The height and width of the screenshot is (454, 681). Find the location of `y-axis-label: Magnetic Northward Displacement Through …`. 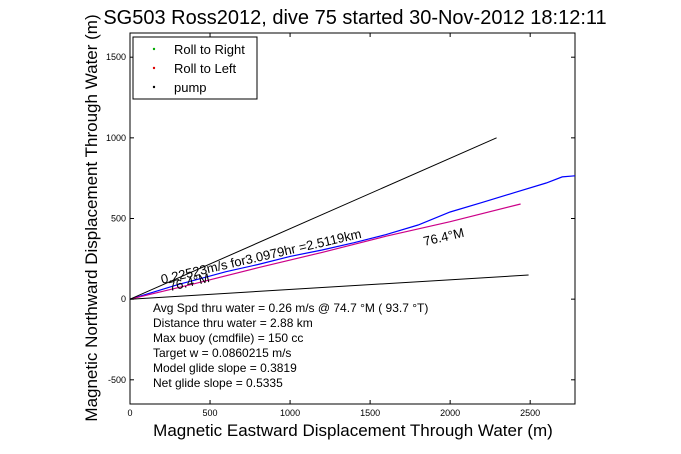

y-axis-label: Magnetic Northward Displacement Through … is located at coordinates (91, 217).